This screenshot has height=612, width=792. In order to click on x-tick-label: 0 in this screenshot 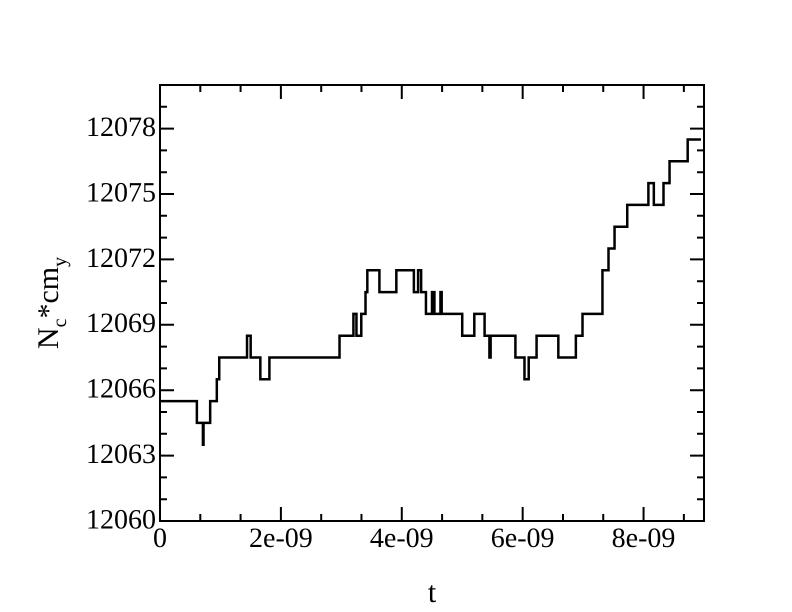, I will do `click(160, 538)`.